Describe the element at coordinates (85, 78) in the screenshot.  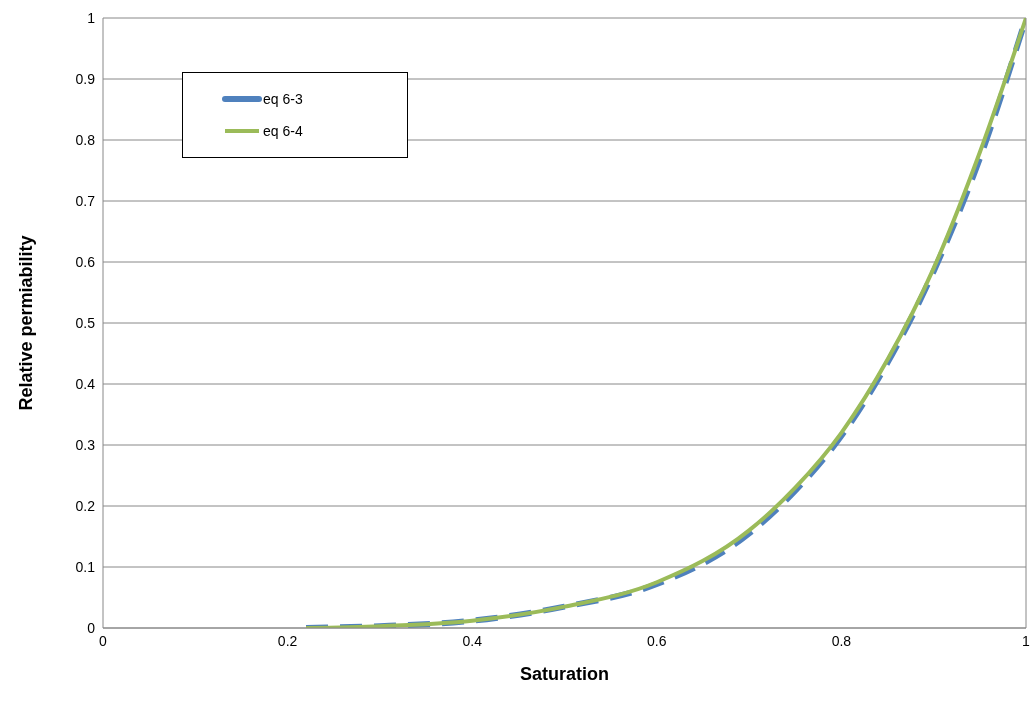
I see `y-tick-label: 0.9` at that location.